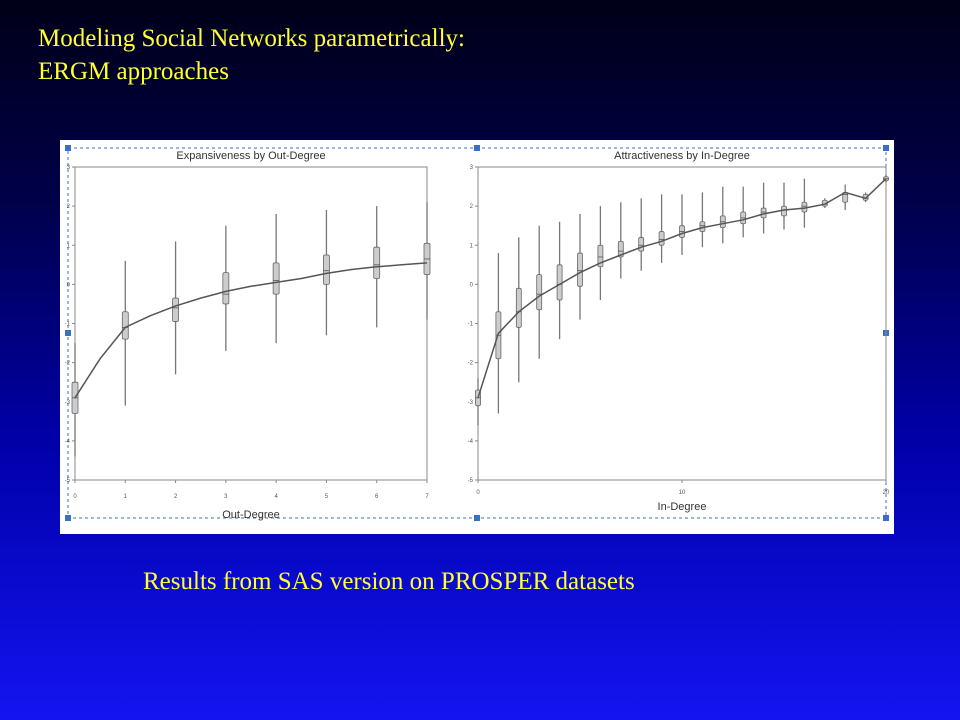 Image resolution: width=960 pixels, height=720 pixels. Describe the element at coordinates (682, 156) in the screenshot. I see `chart-title: Attractiveness by In-Degree` at that location.